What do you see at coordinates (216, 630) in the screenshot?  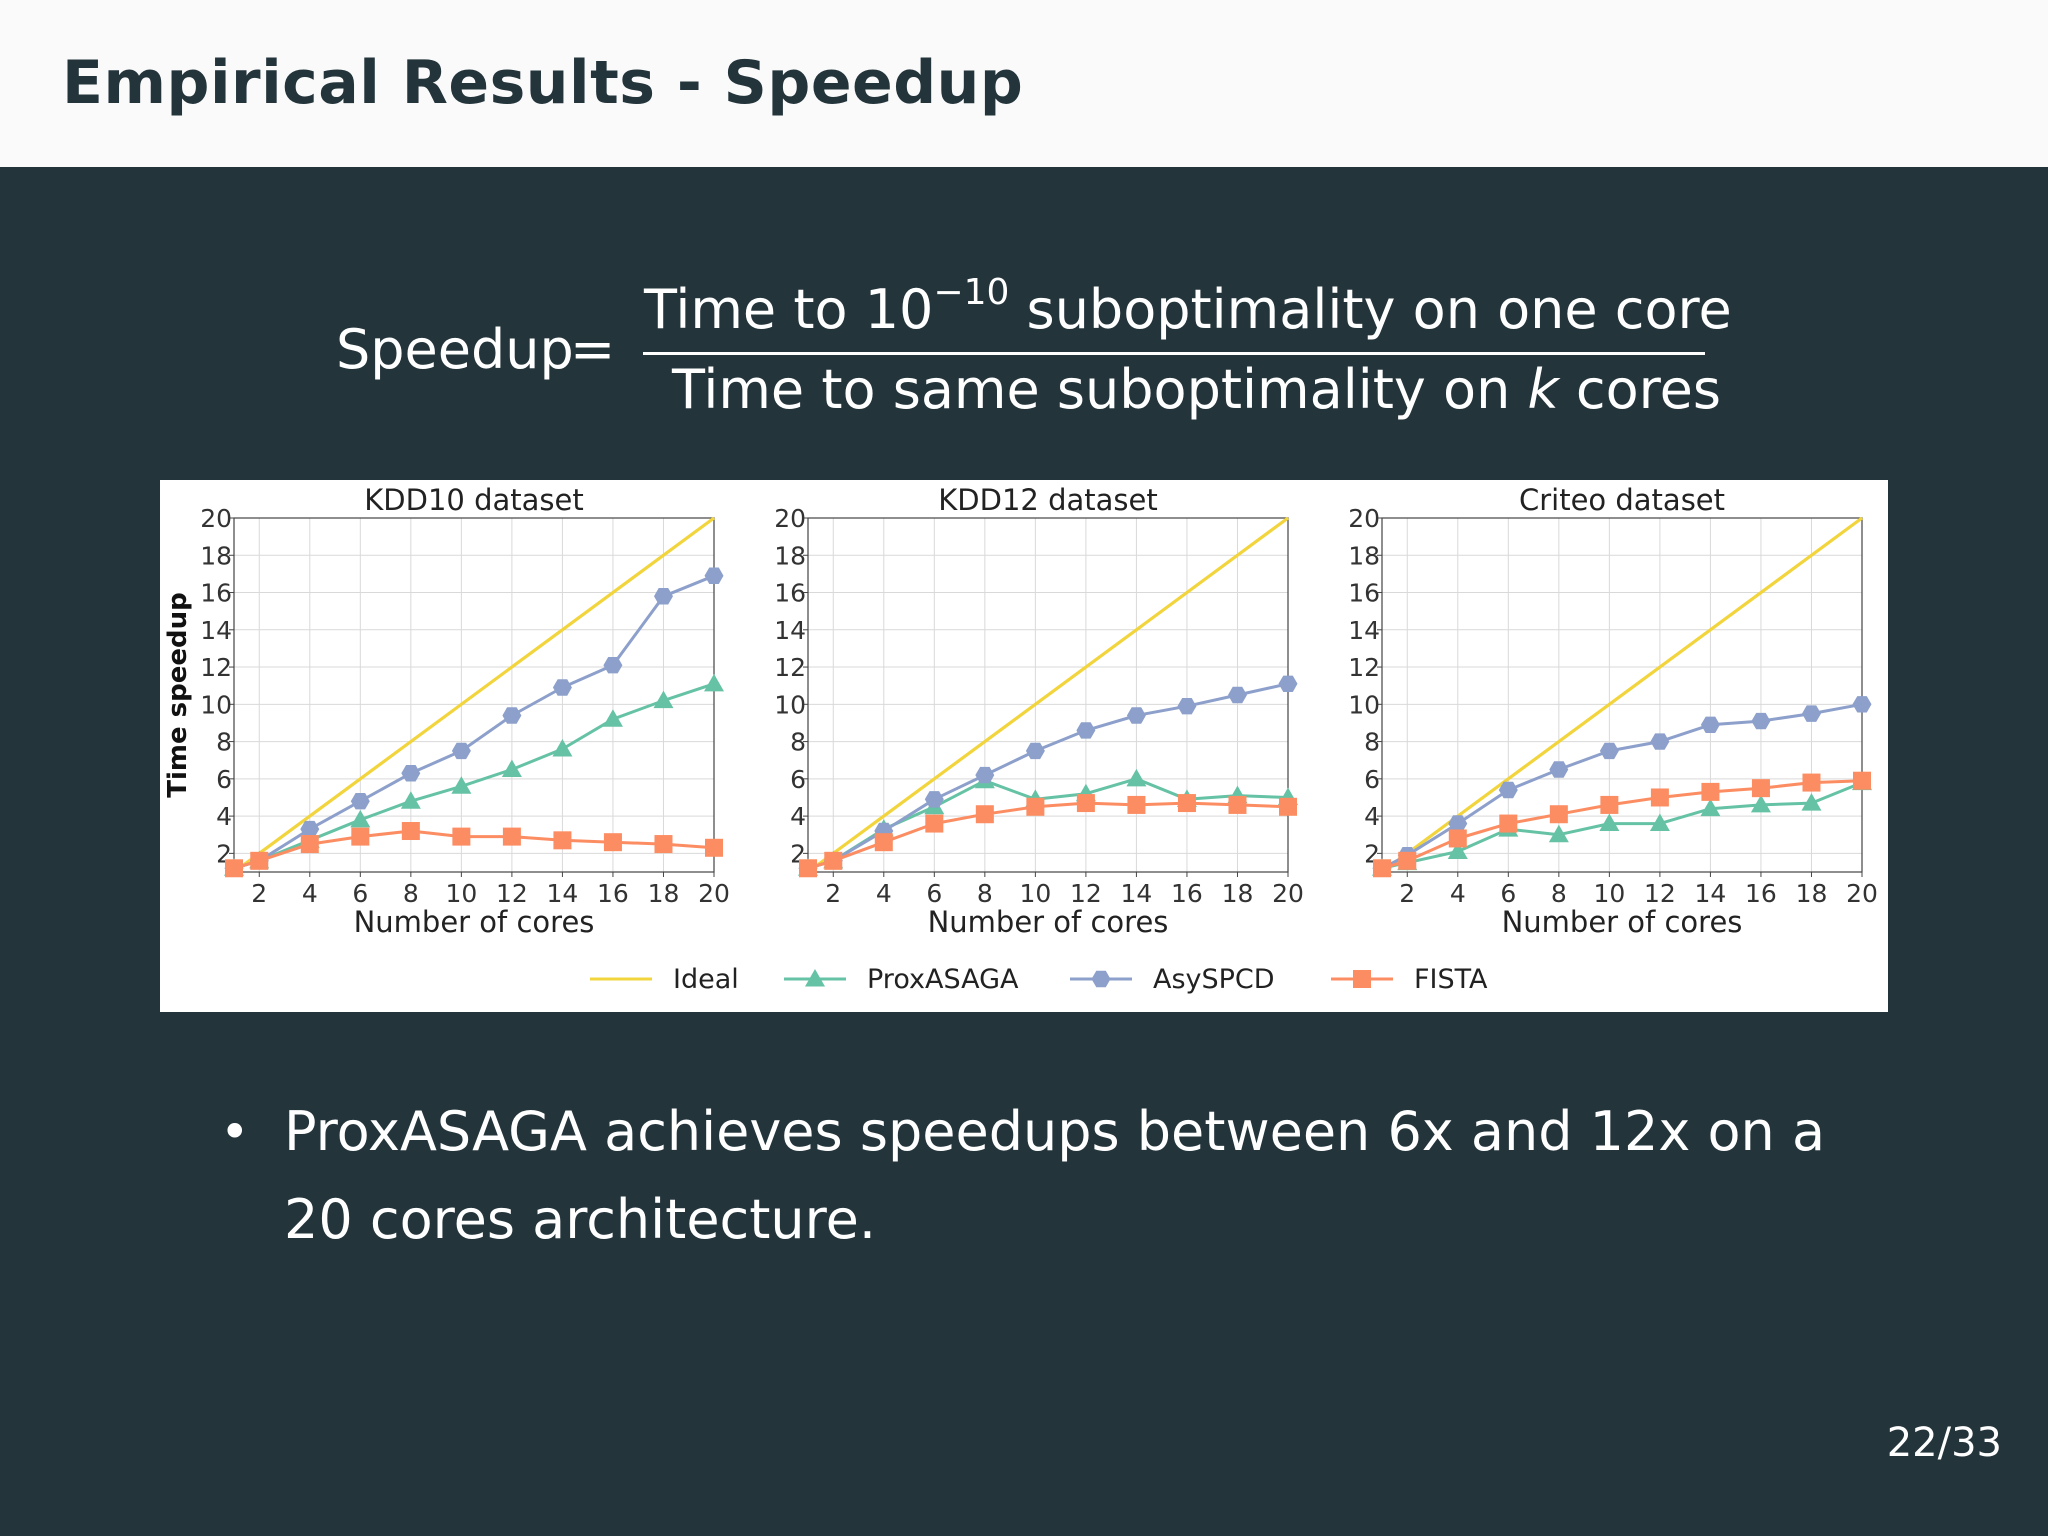 I see `chart1-y-tick-label: 14` at bounding box center [216, 630].